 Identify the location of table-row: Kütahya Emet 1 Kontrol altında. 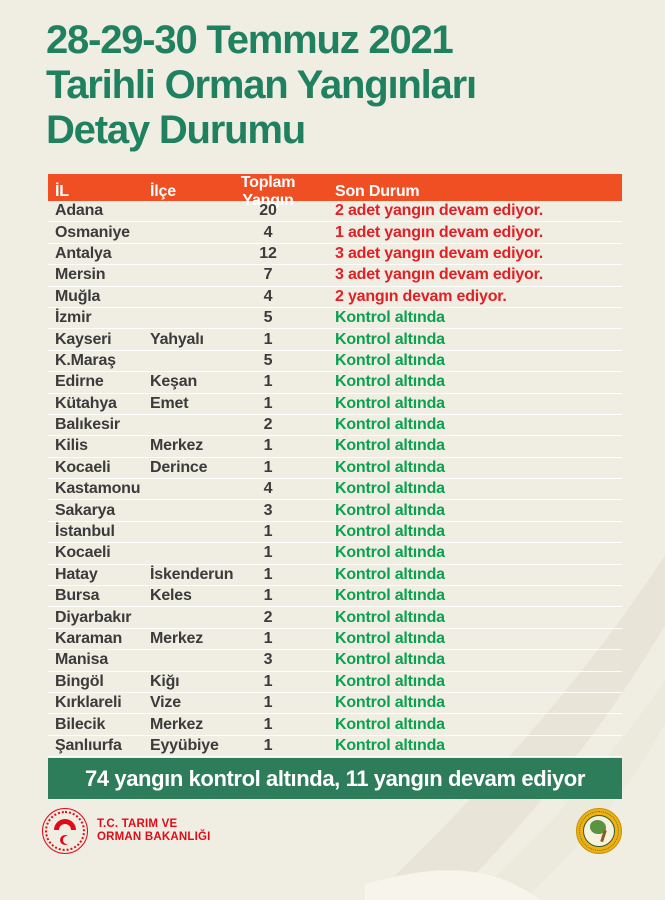
(335, 404).